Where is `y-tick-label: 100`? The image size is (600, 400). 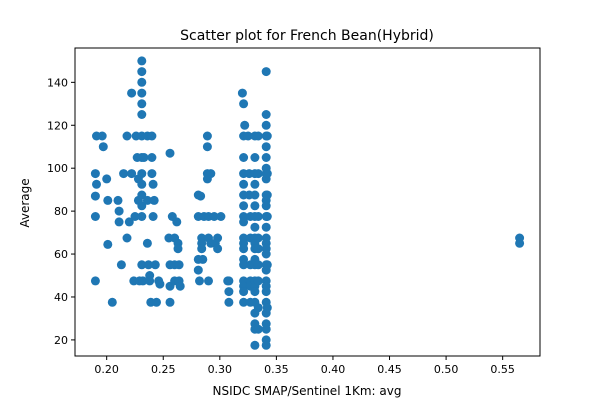 y-tick-label: 100 is located at coordinates (57, 168).